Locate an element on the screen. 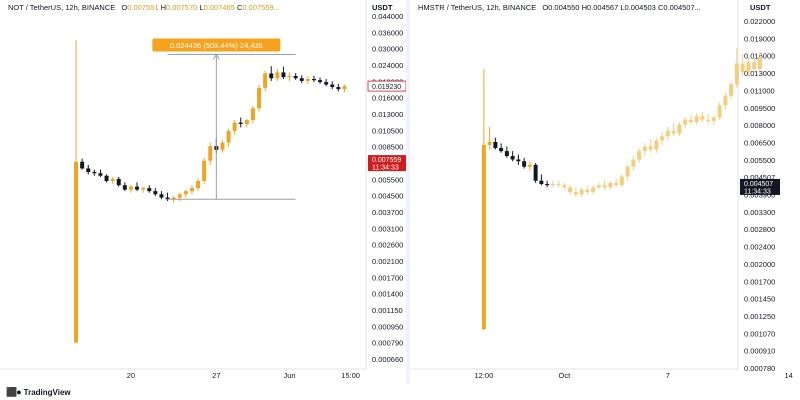 The height and width of the screenshot is (400, 800). price-scale-tick: 0.008000 is located at coordinates (759, 125).